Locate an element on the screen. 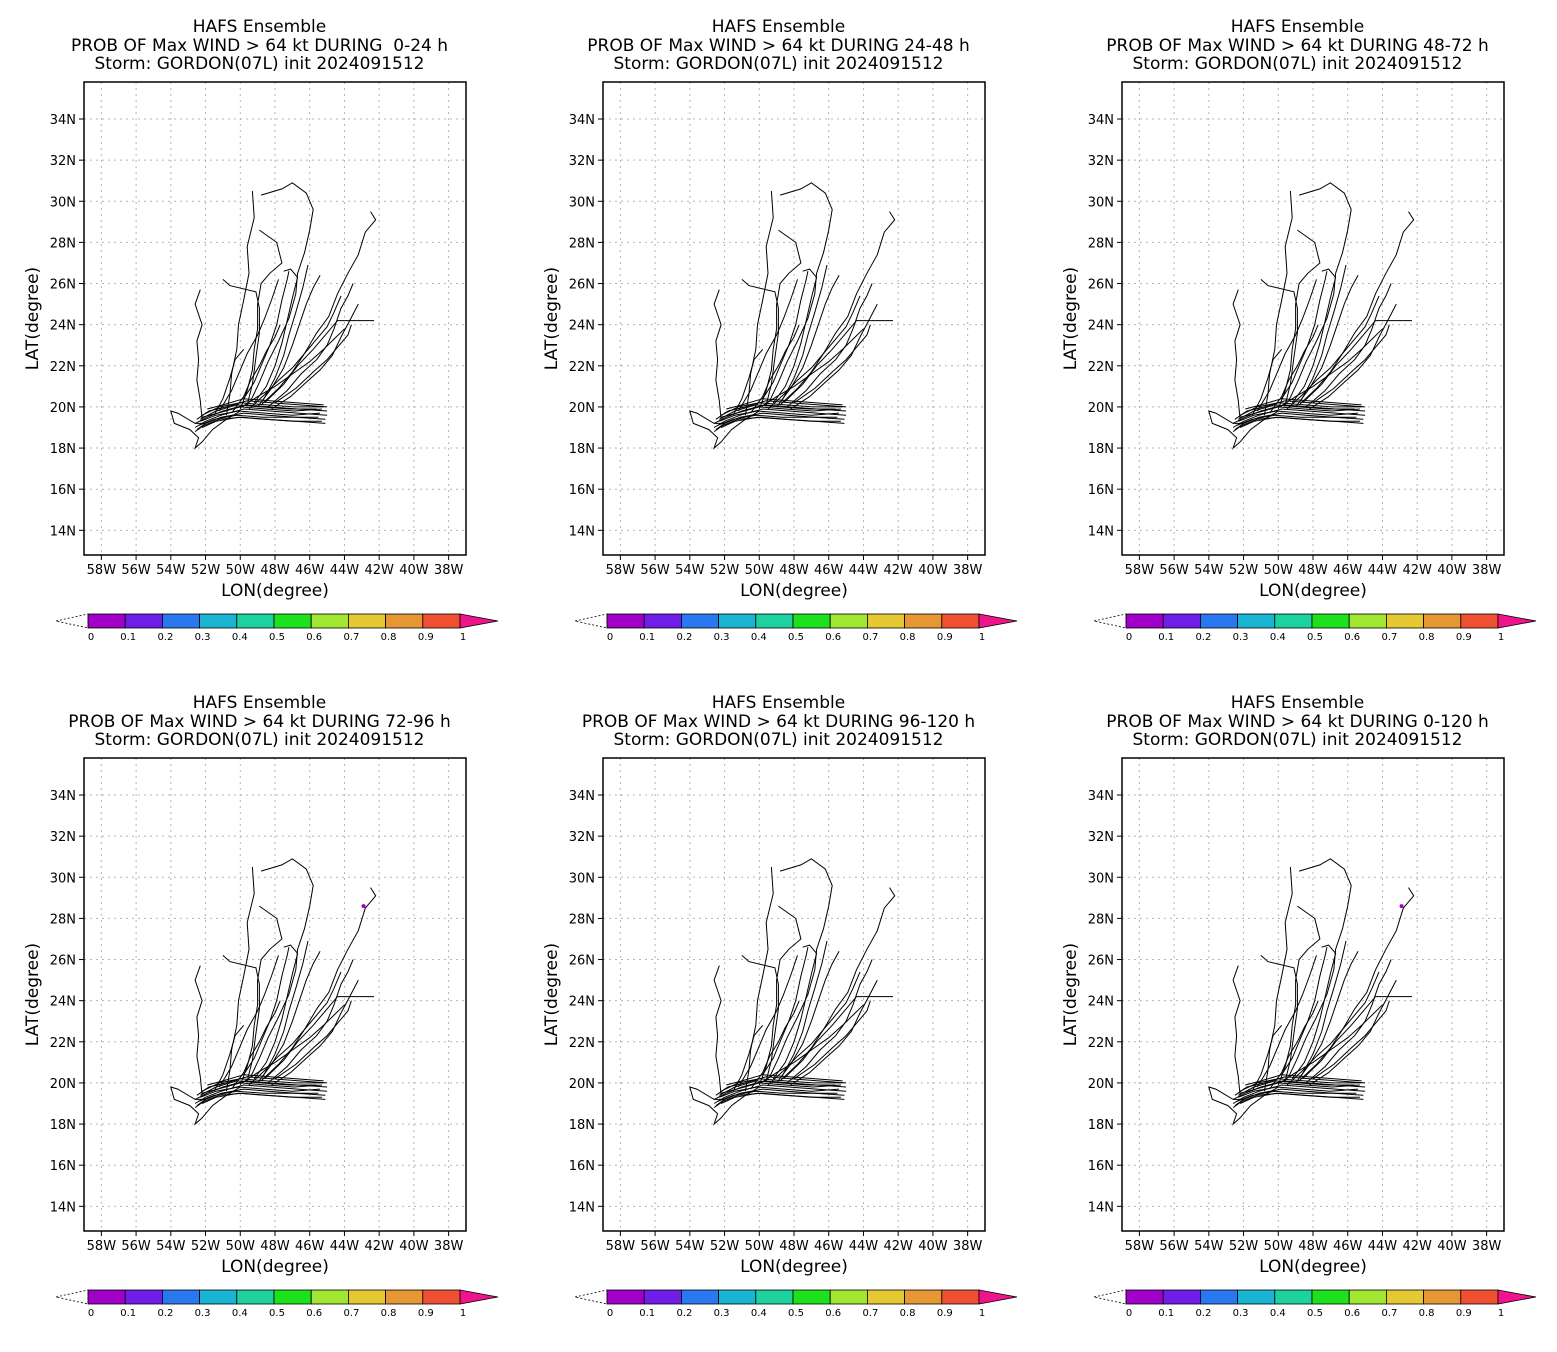 This screenshot has width=1557, height=1352. x-tick-label: 42W is located at coordinates (898, 1246).